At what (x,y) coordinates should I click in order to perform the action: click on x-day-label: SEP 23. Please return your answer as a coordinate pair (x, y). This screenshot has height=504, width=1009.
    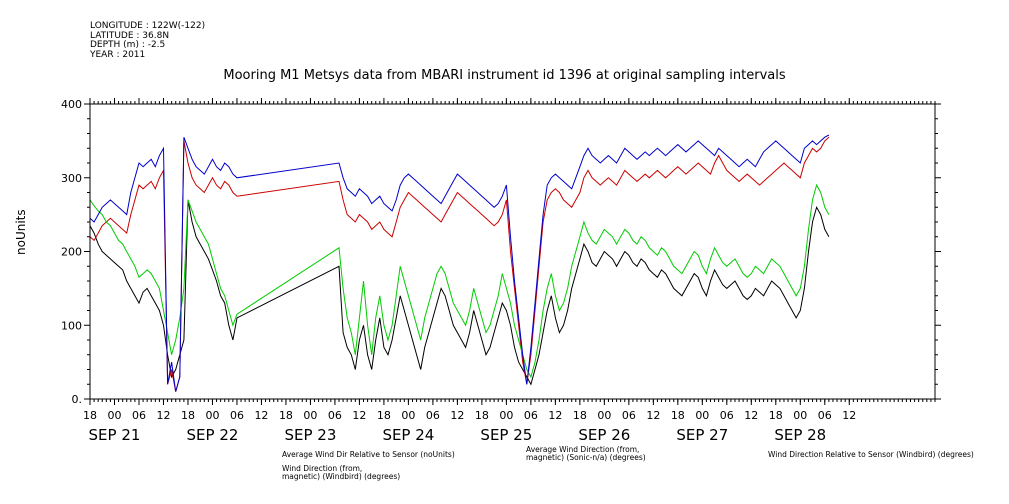
    Looking at the image, I should click on (310, 435).